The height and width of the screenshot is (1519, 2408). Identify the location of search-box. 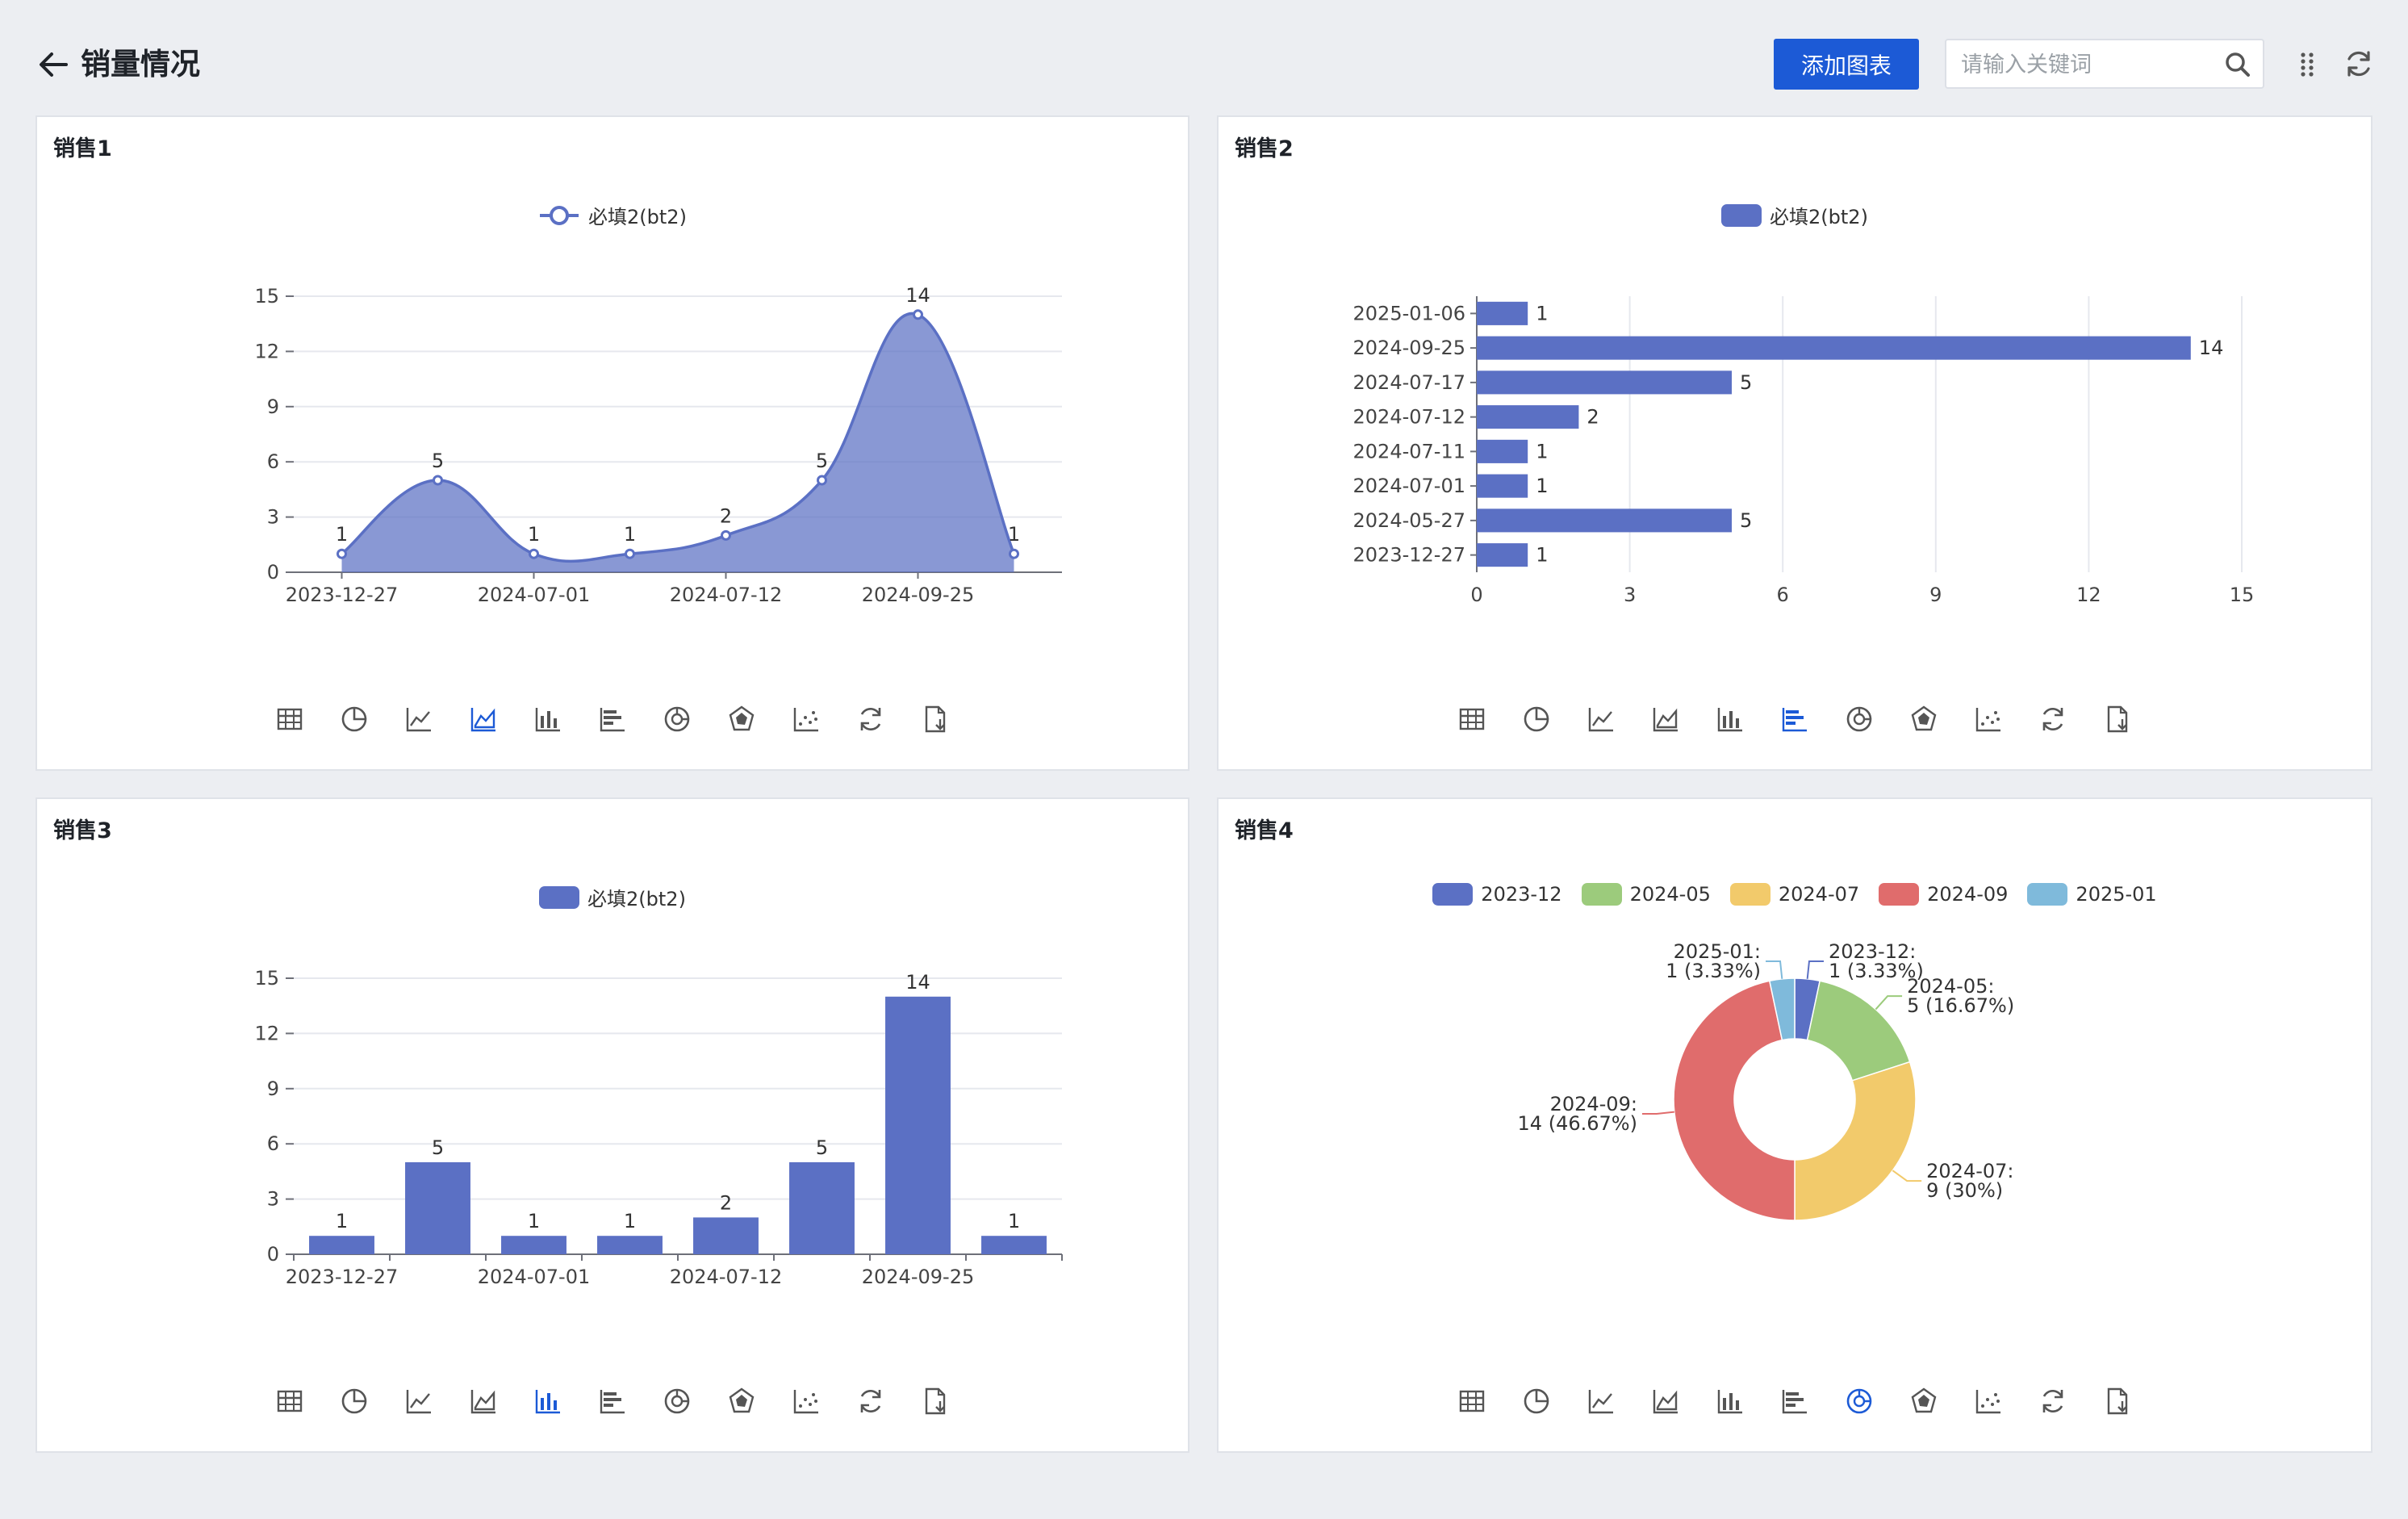
(2104, 64).